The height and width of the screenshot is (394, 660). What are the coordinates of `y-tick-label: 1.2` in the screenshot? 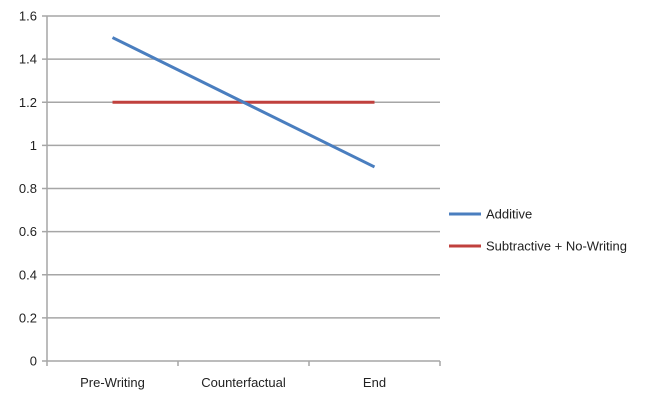 It's located at (28, 102).